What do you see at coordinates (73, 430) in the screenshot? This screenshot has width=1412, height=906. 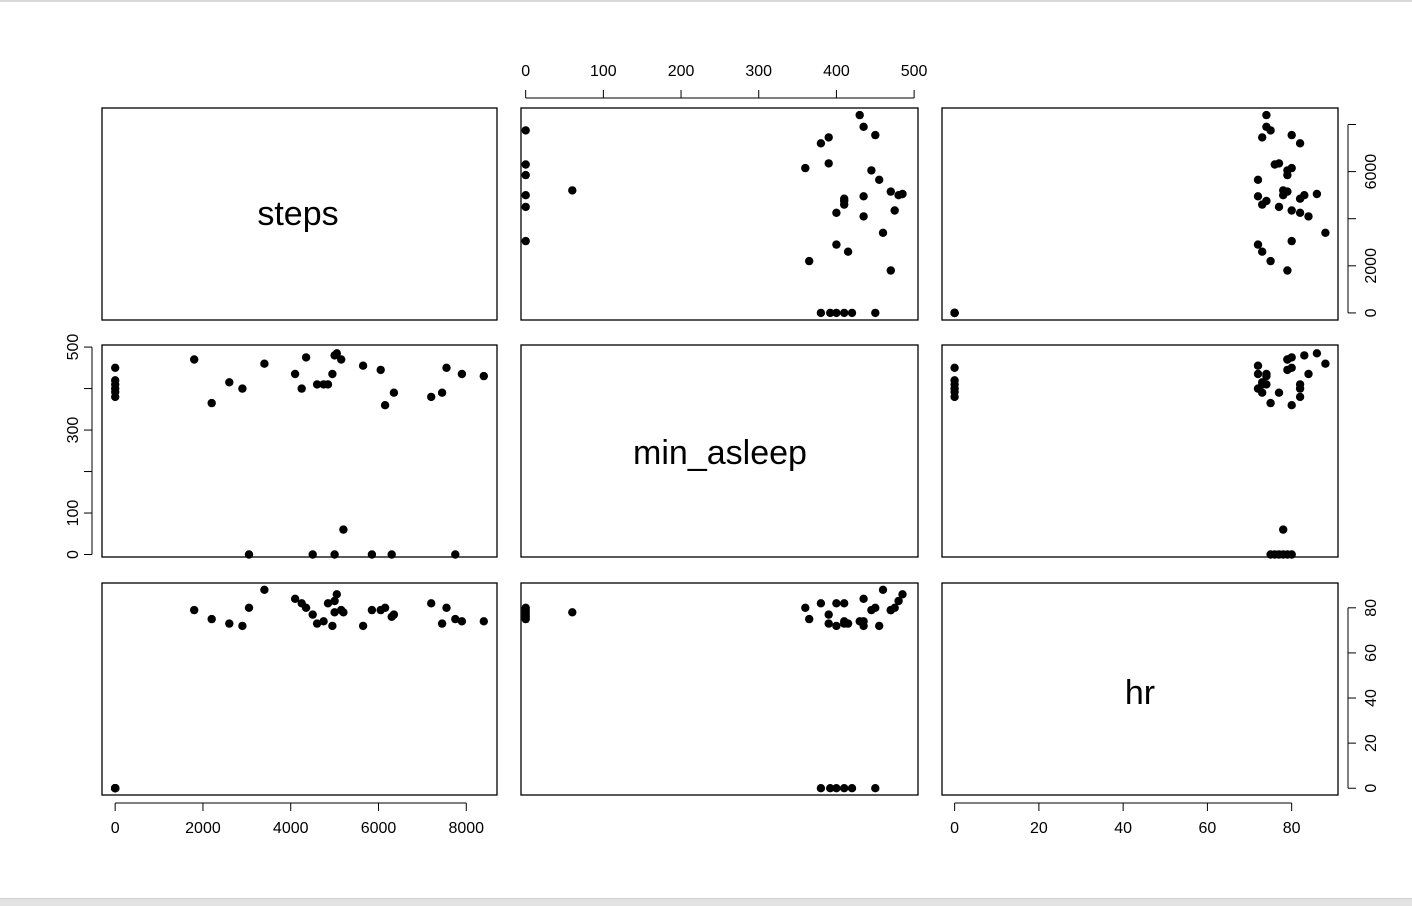 I see `left-tick-label-min-asleep-300: 300` at bounding box center [73, 430].